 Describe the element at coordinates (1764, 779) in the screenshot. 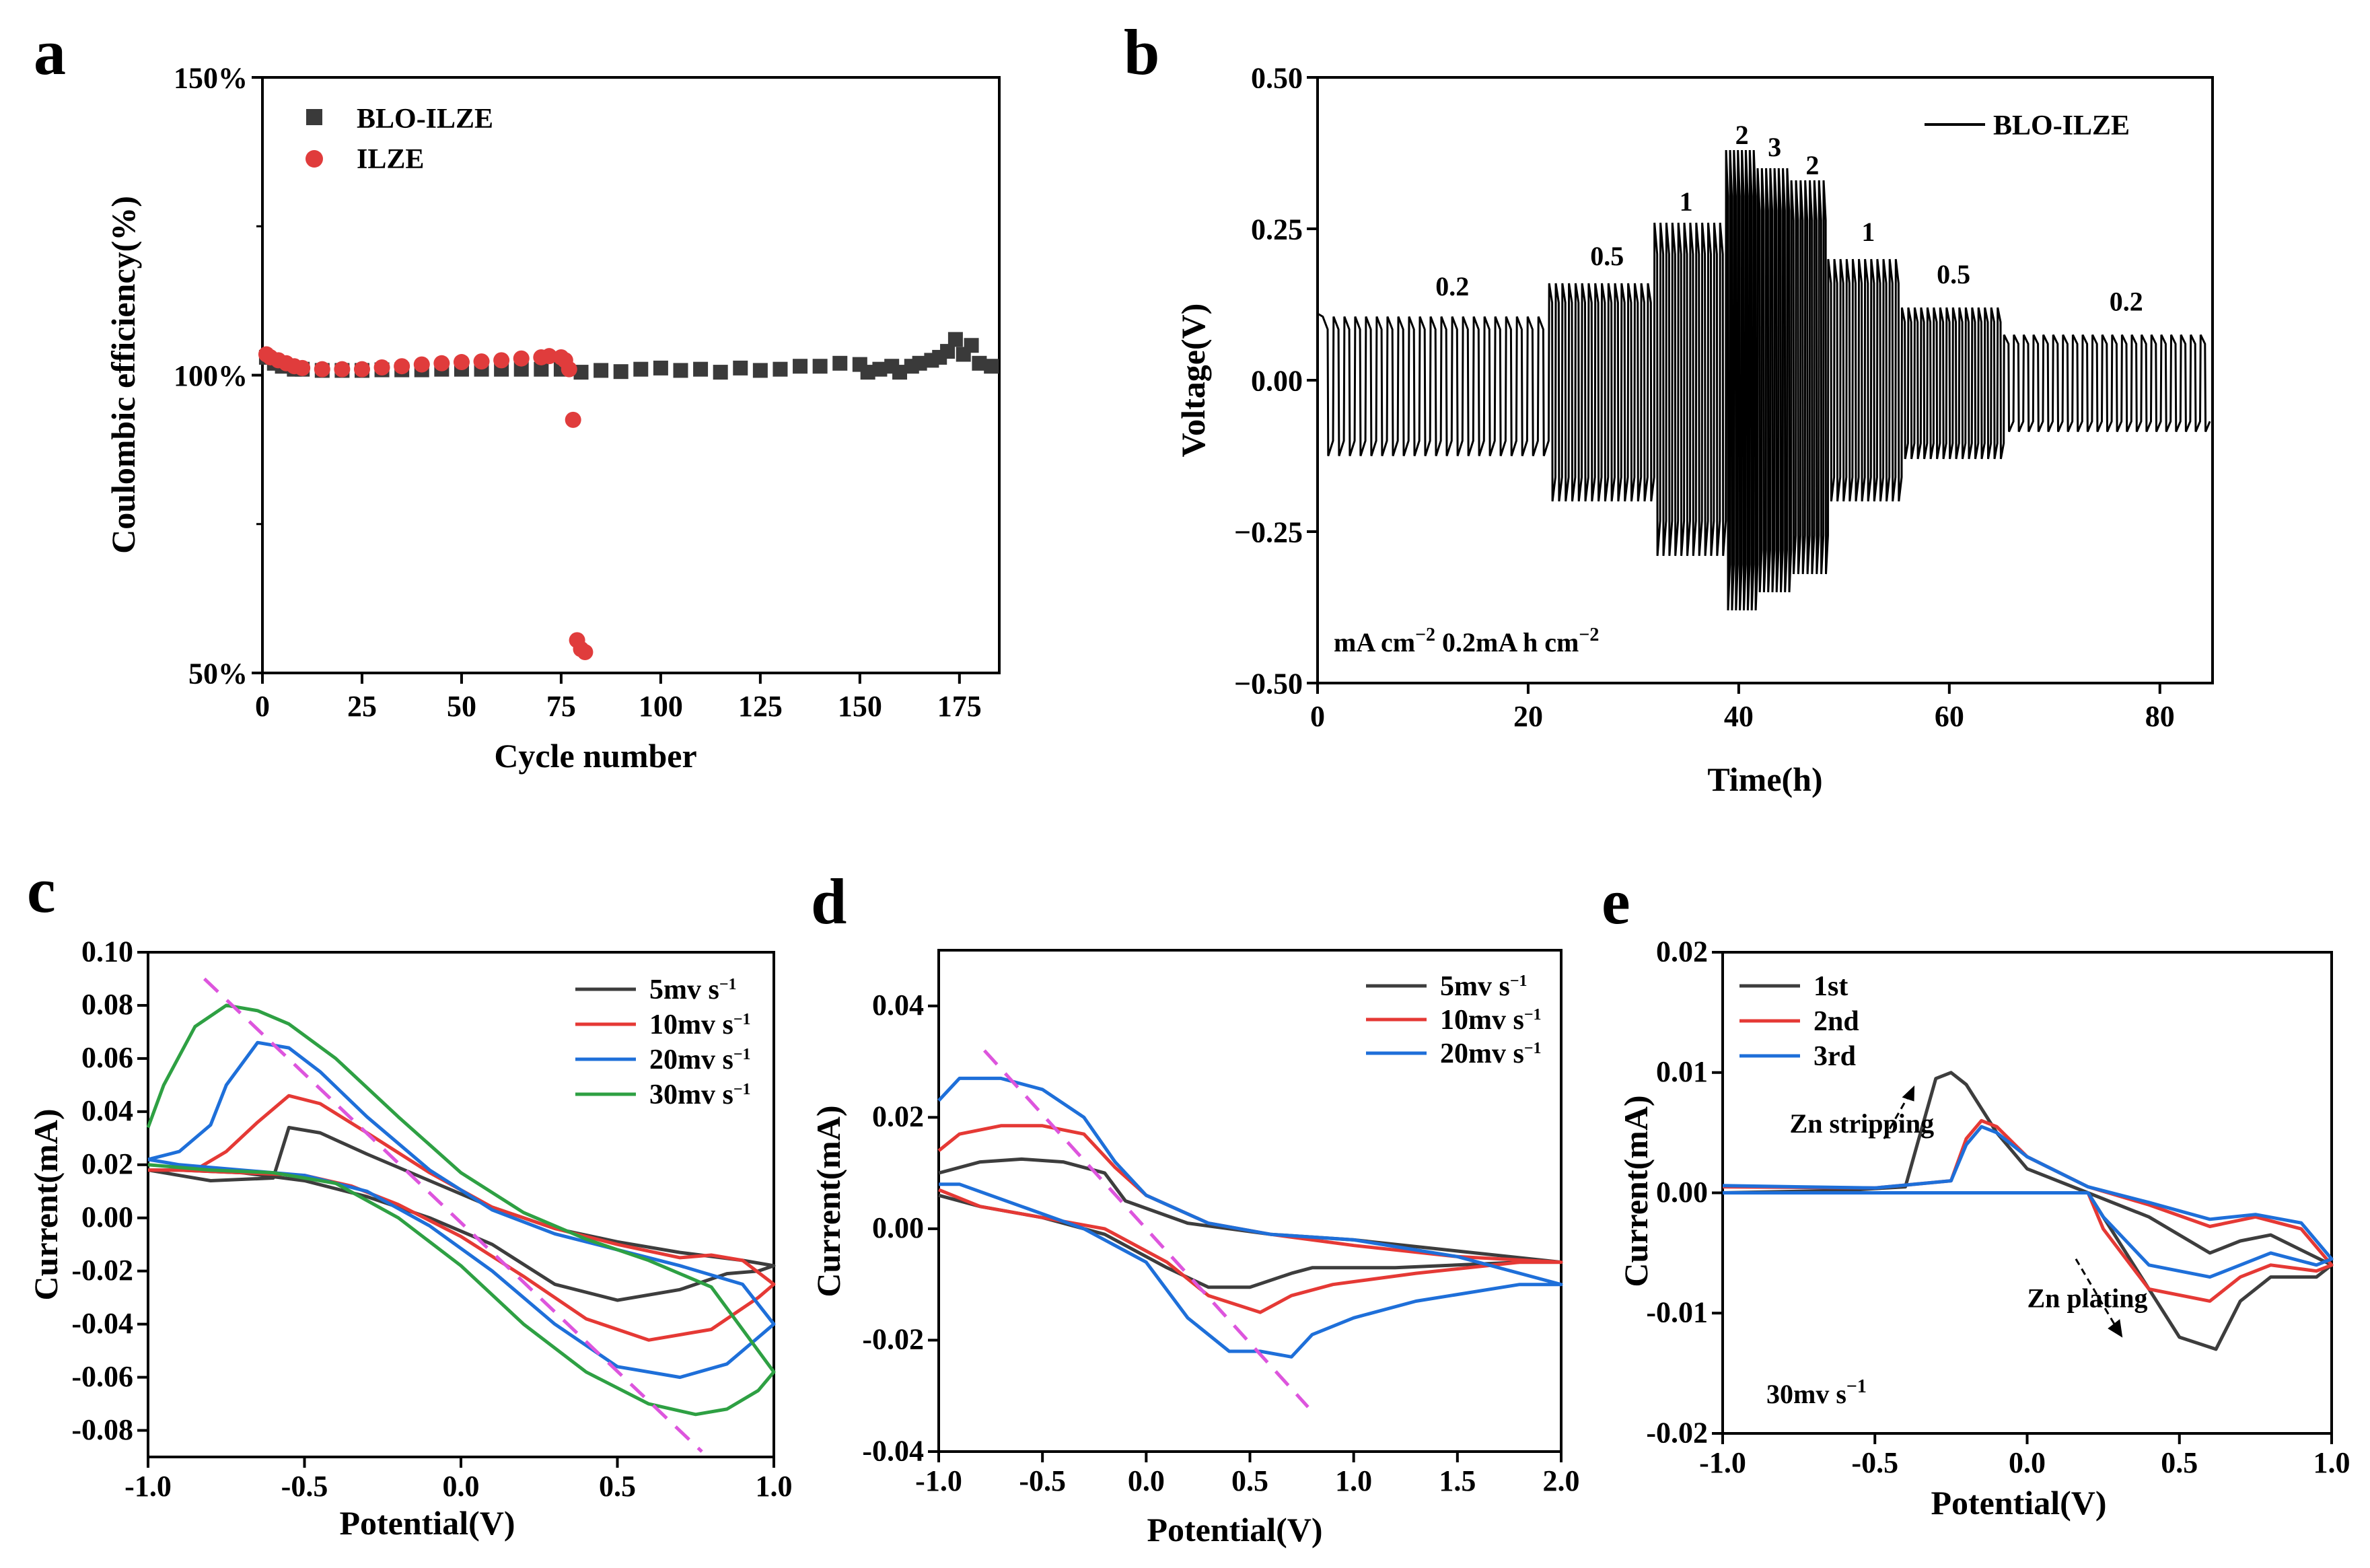

I see `panel-b-xlabel: Time(h)` at that location.